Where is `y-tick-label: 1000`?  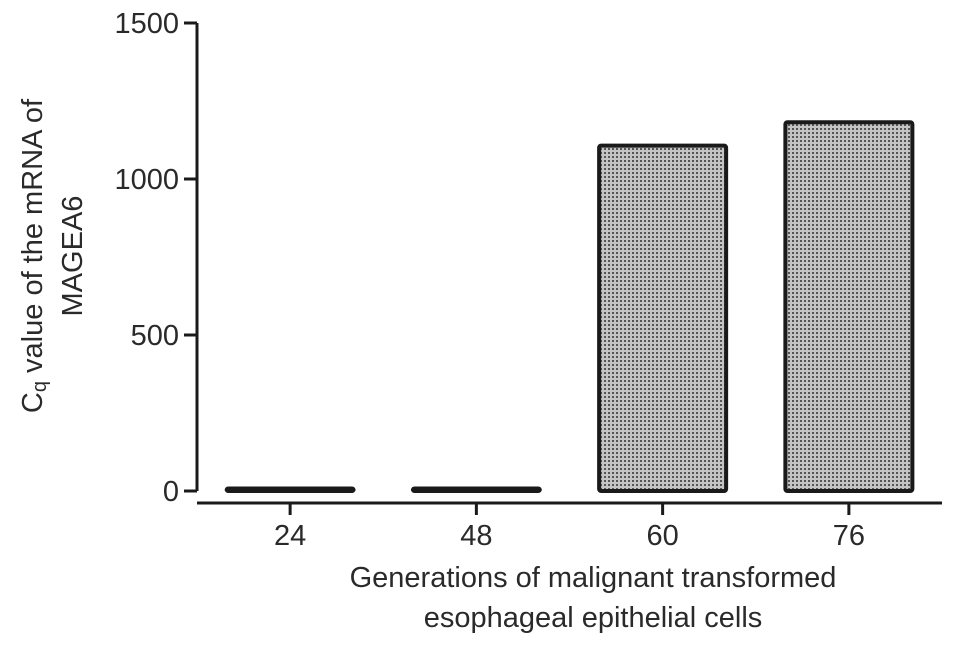
y-tick-label: 1000 is located at coordinates (146, 180).